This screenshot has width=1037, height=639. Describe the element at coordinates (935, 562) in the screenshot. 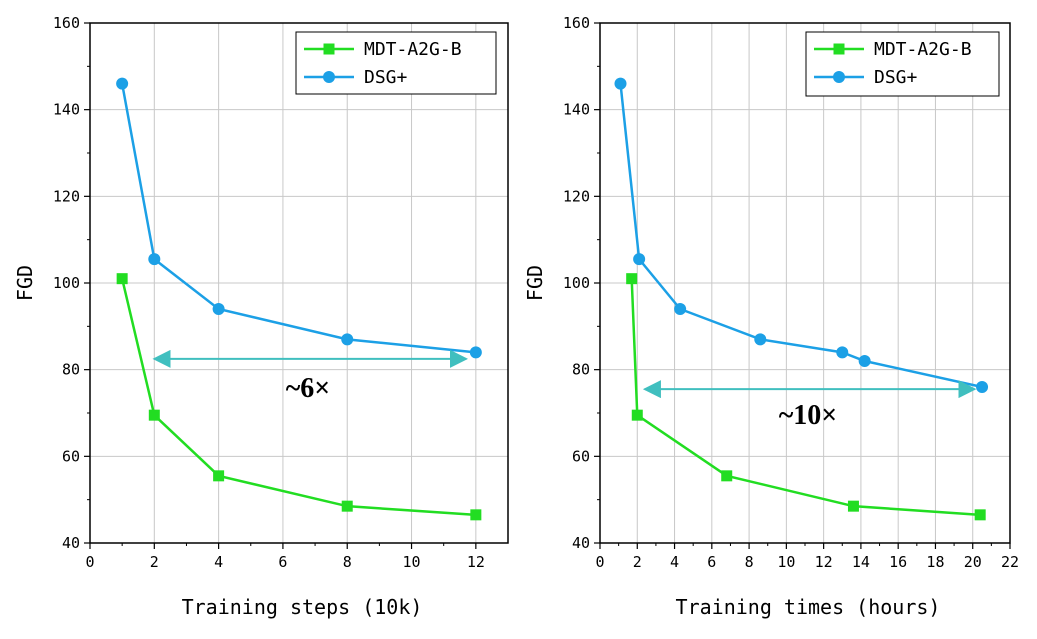

I see `x-tick-label: 18` at that location.